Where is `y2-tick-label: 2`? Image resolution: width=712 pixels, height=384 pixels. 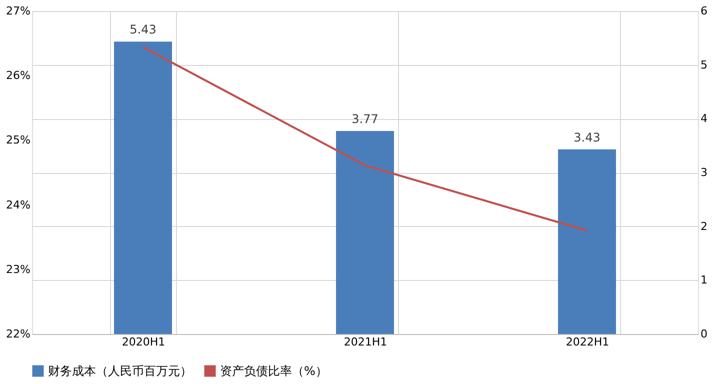
y2-tick-label: 2 is located at coordinates (704, 226).